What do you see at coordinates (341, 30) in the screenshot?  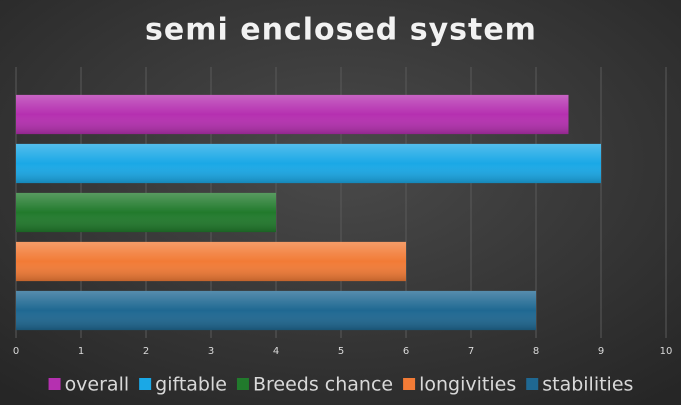 I see `chart-title: semi enclosed system` at bounding box center [341, 30].